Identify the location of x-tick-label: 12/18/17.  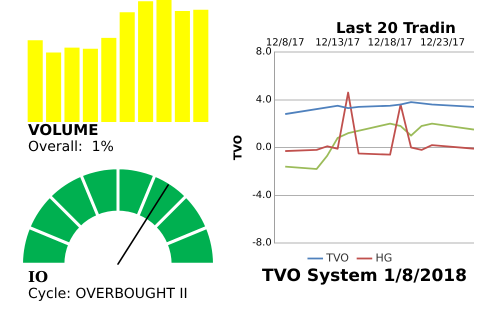
(390, 43).